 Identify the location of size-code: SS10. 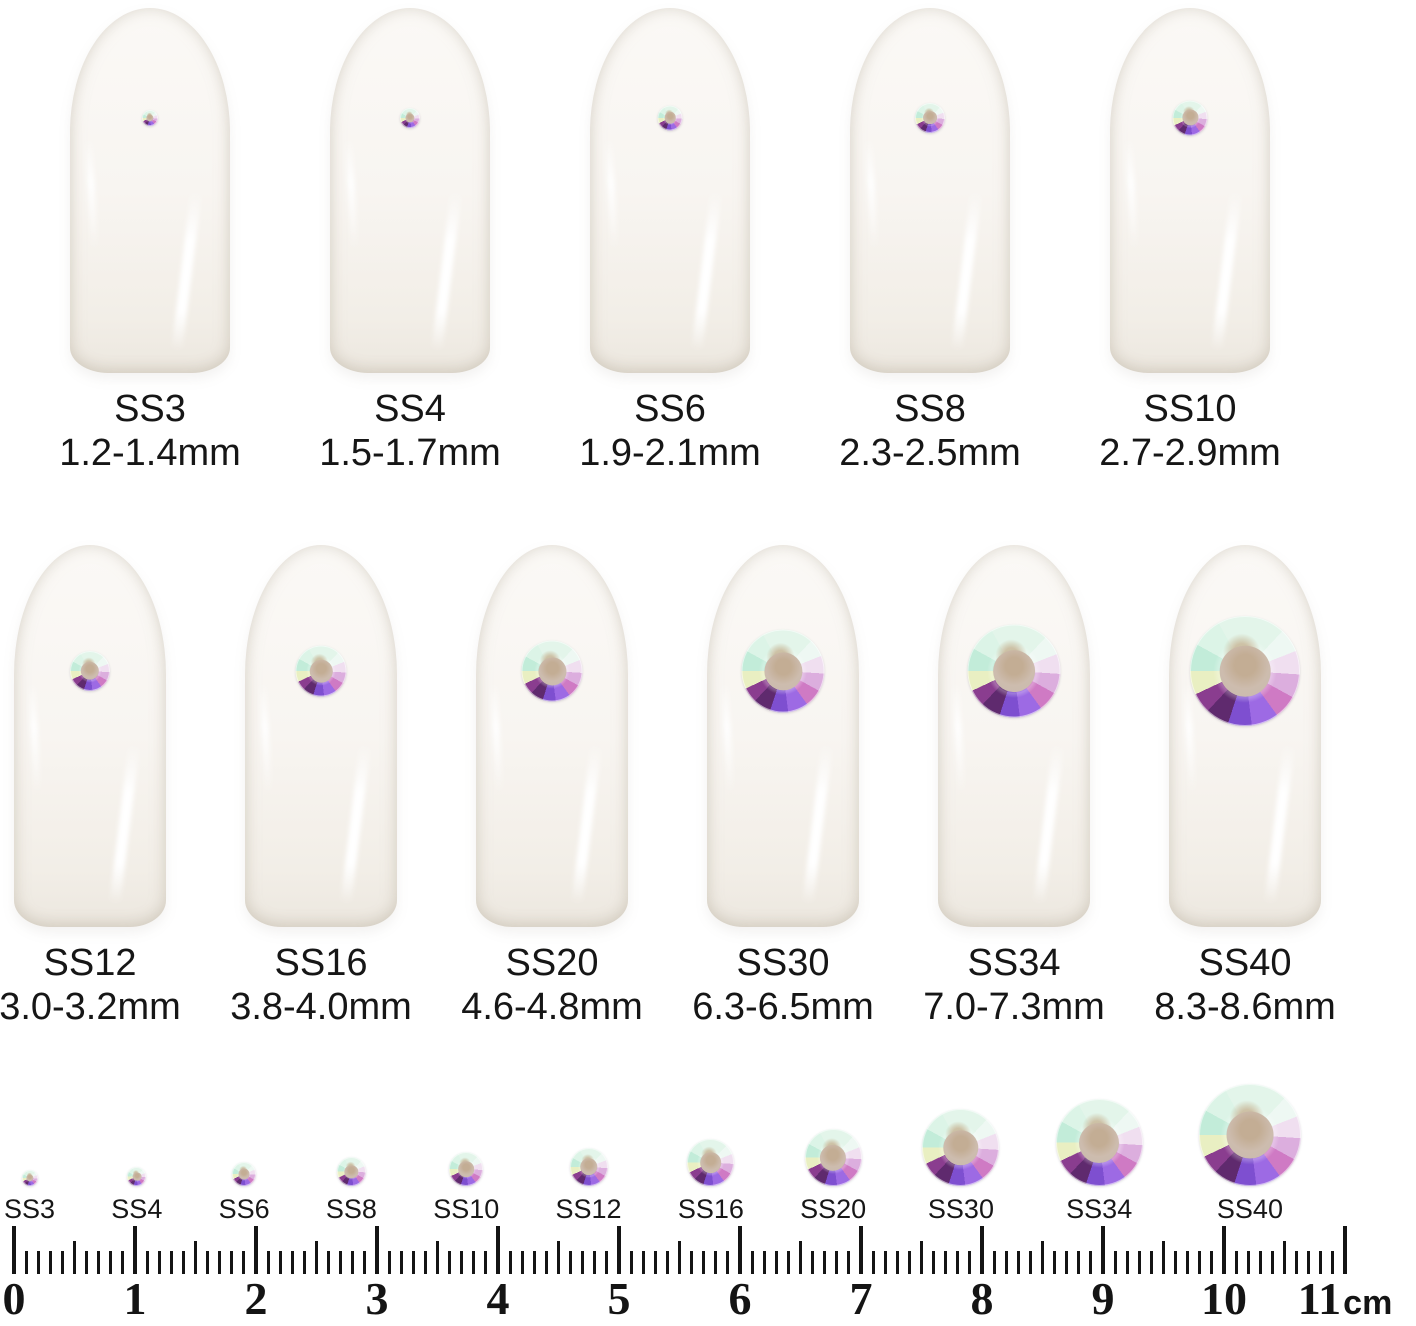
(466, 1209).